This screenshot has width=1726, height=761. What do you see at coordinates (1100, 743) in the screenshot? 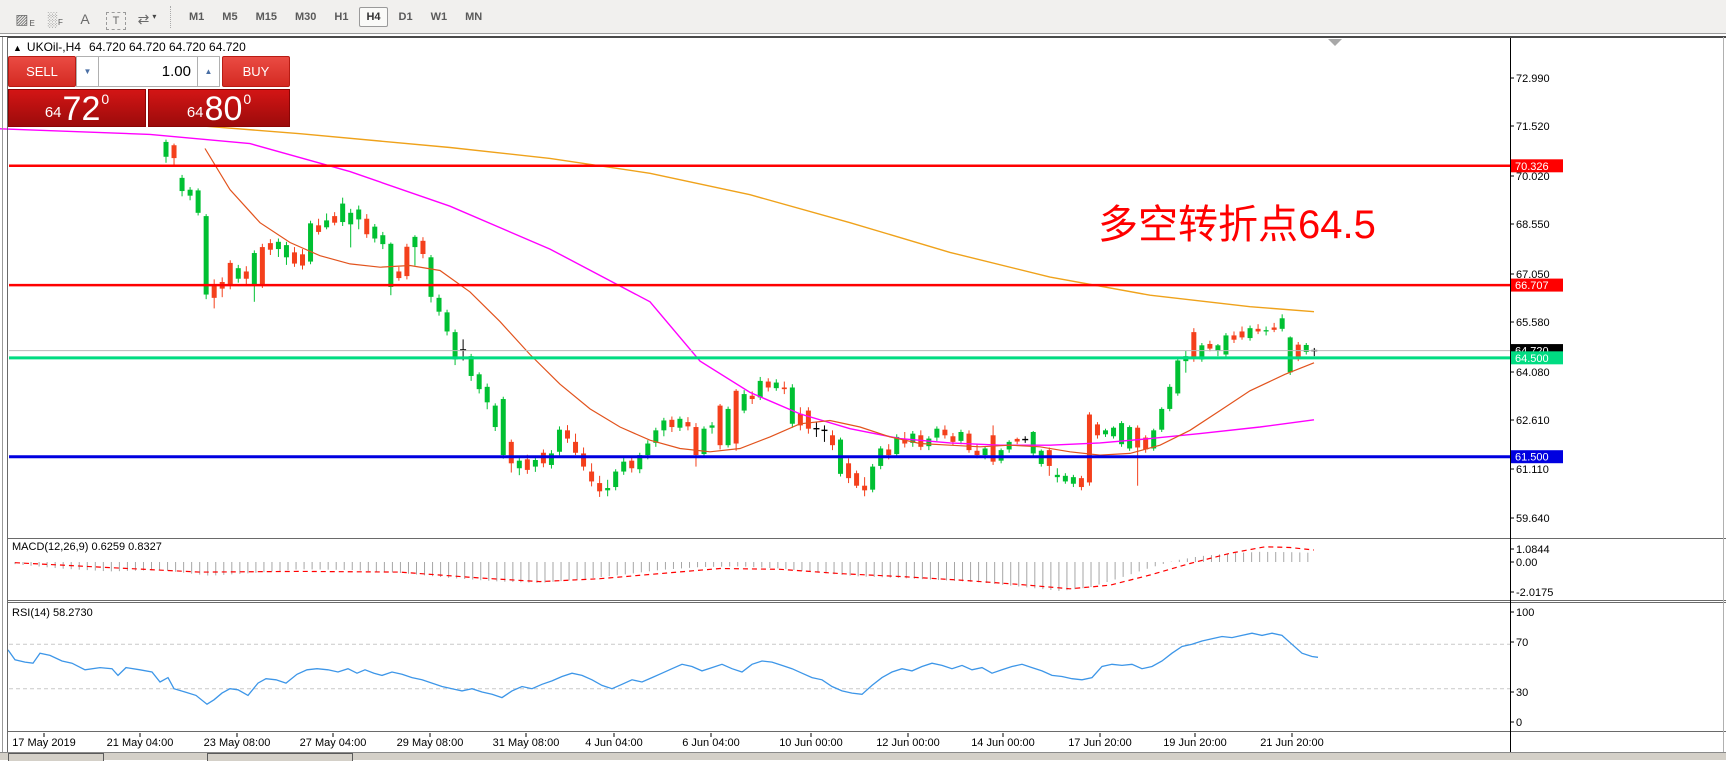
I see `svg-text: 17 Jun 20:00` at bounding box center [1100, 743].